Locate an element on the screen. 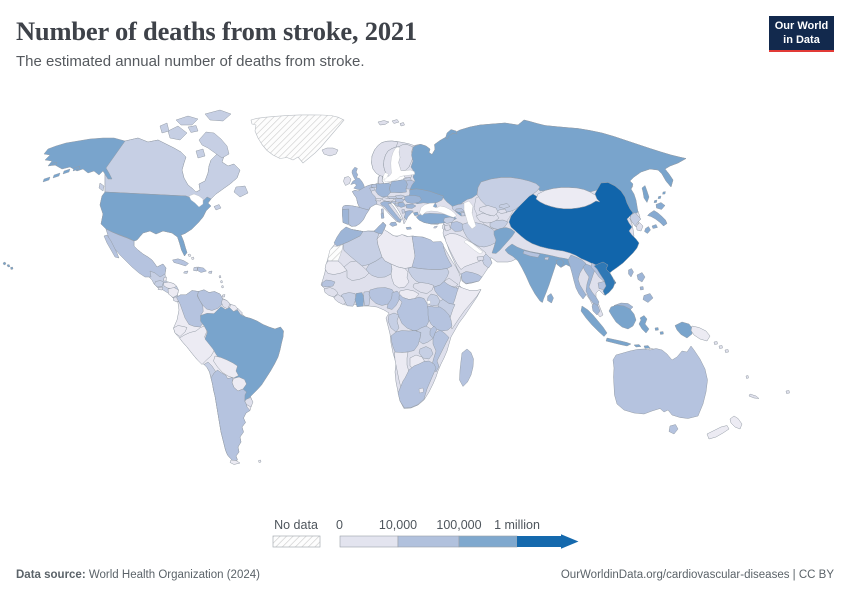 This screenshot has height=600, width=850. svg-text: No data is located at coordinates (296, 525).